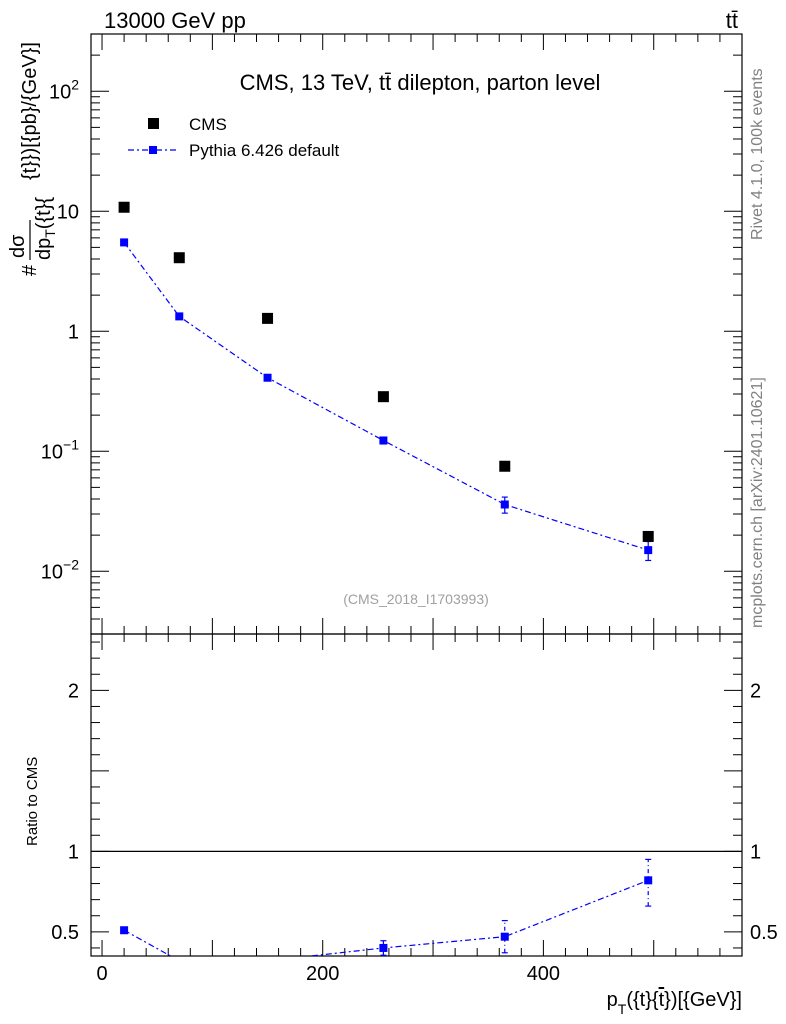 The height and width of the screenshot is (1024, 786). Describe the element at coordinates (153, 150) in the screenshot. I see `legend-marker-pythia` at that location.